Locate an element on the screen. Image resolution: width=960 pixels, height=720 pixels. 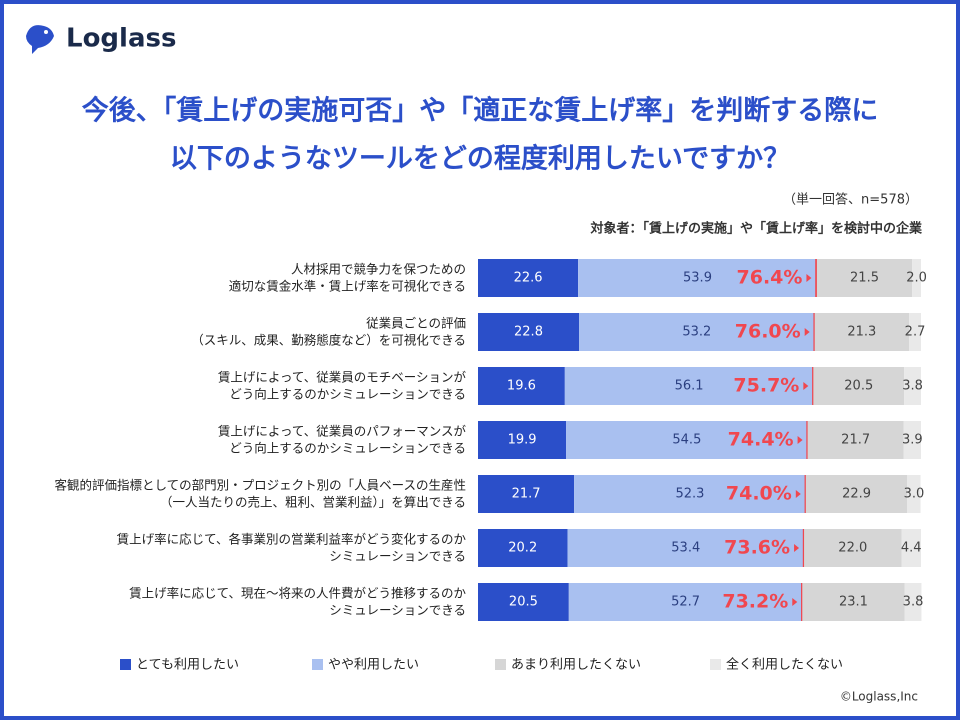
value-label: 52.7 is located at coordinates (685, 602).